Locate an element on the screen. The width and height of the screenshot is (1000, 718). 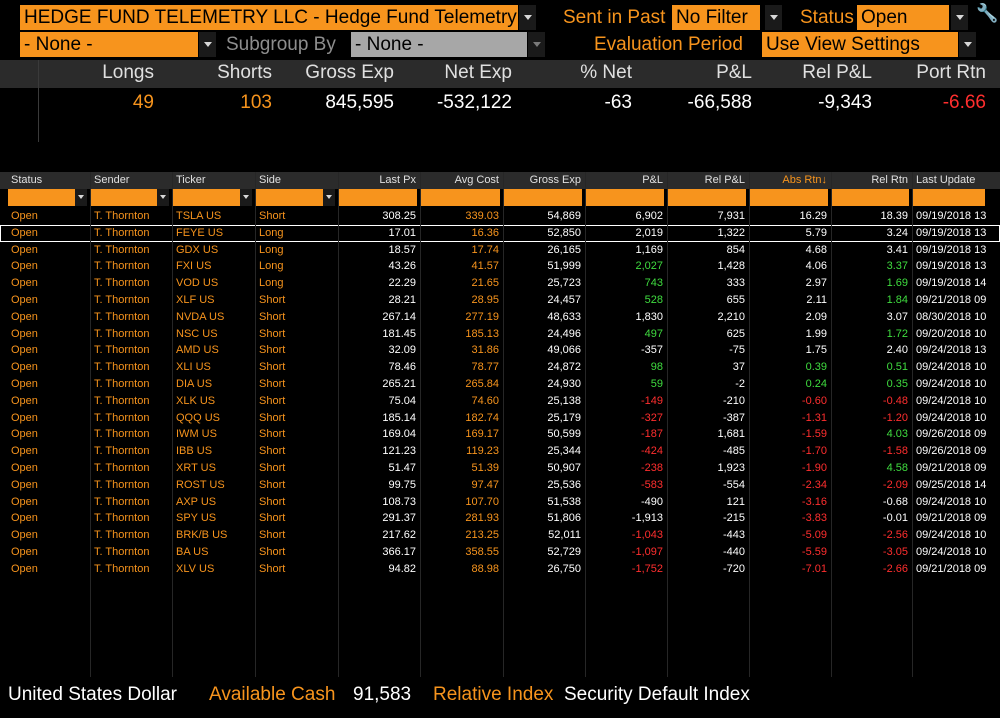
summary-rel-pnl: Rel P&L -9,343 is located at coordinates (818, 101).